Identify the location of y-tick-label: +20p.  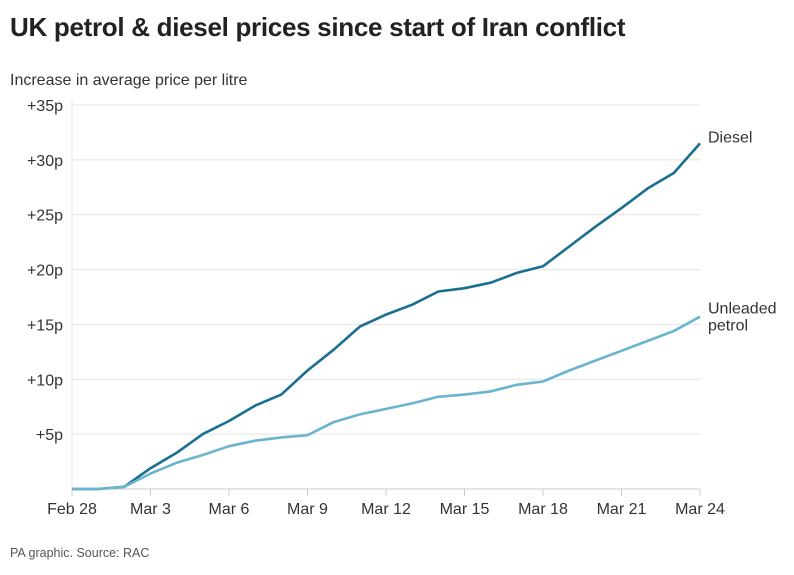
(45, 271).